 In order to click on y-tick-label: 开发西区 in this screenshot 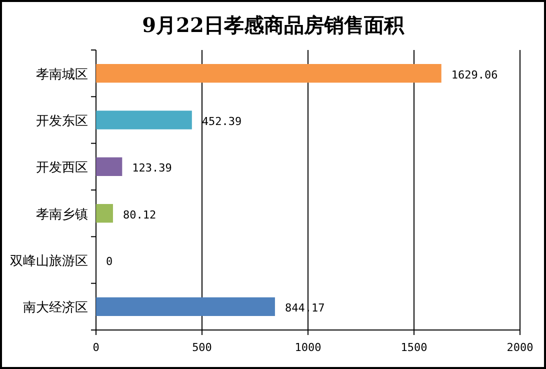, I will do `click(62, 167)`.